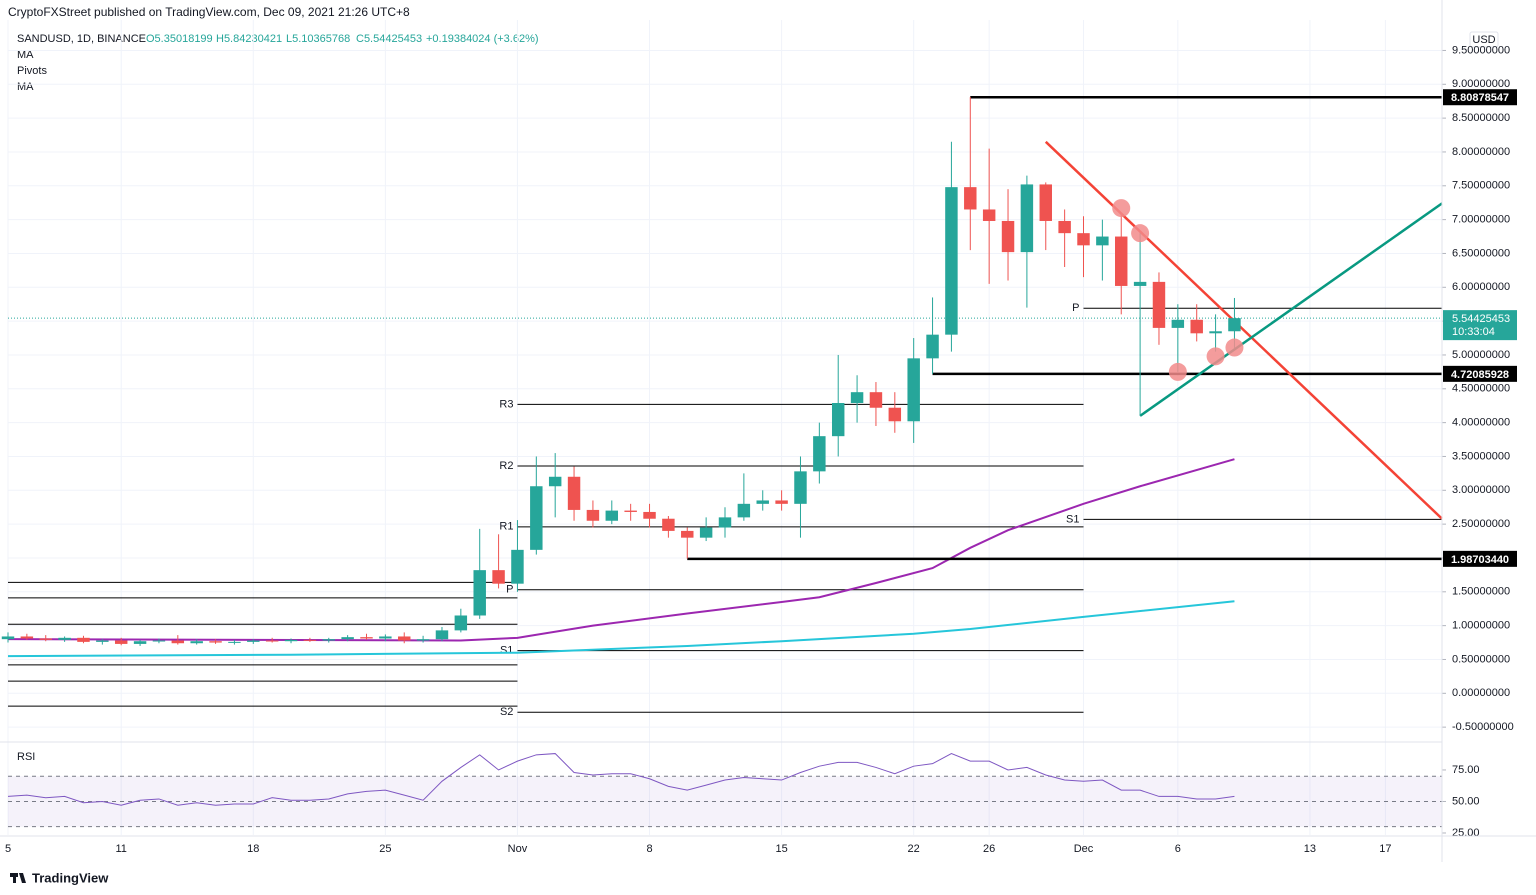 This screenshot has width=1536, height=895. What do you see at coordinates (1466, 770) in the screenshot?
I see `rsi-tick-label: 75.00` at bounding box center [1466, 770].